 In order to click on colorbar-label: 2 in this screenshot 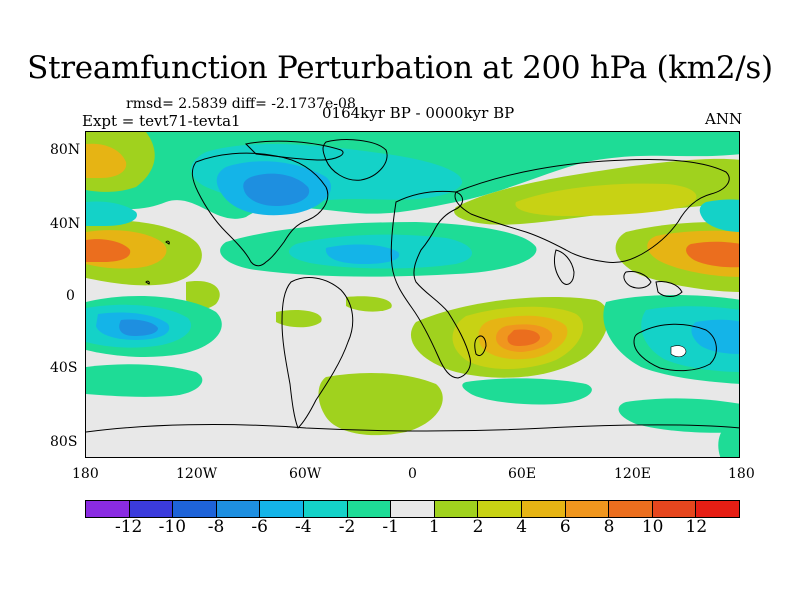, I will do `click(478, 527)`.